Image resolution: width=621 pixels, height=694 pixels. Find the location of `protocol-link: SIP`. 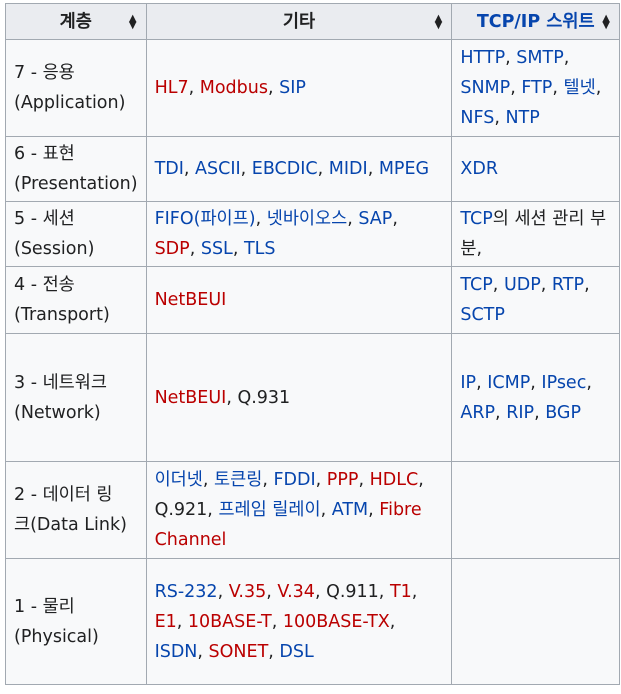

protocol-link: SIP is located at coordinates (292, 88).